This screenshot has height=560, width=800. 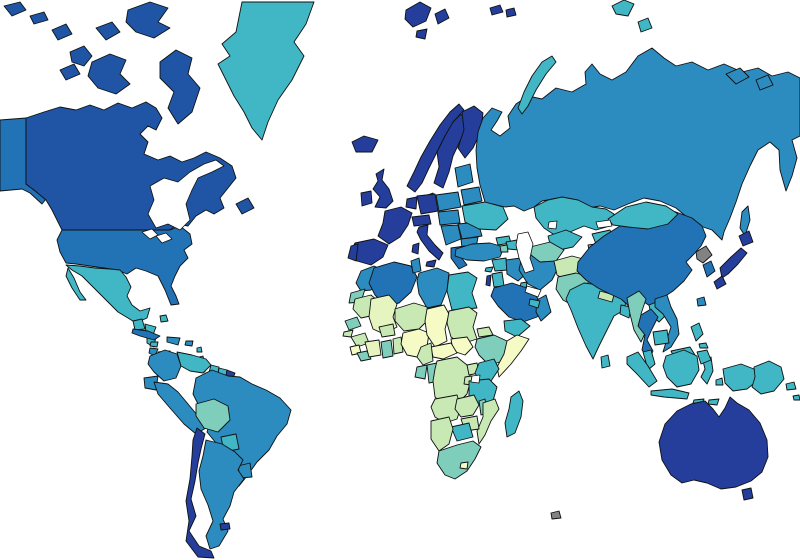 What do you see at coordinates (504, 248) in the screenshot?
I see `country-armenia` at bounding box center [504, 248].